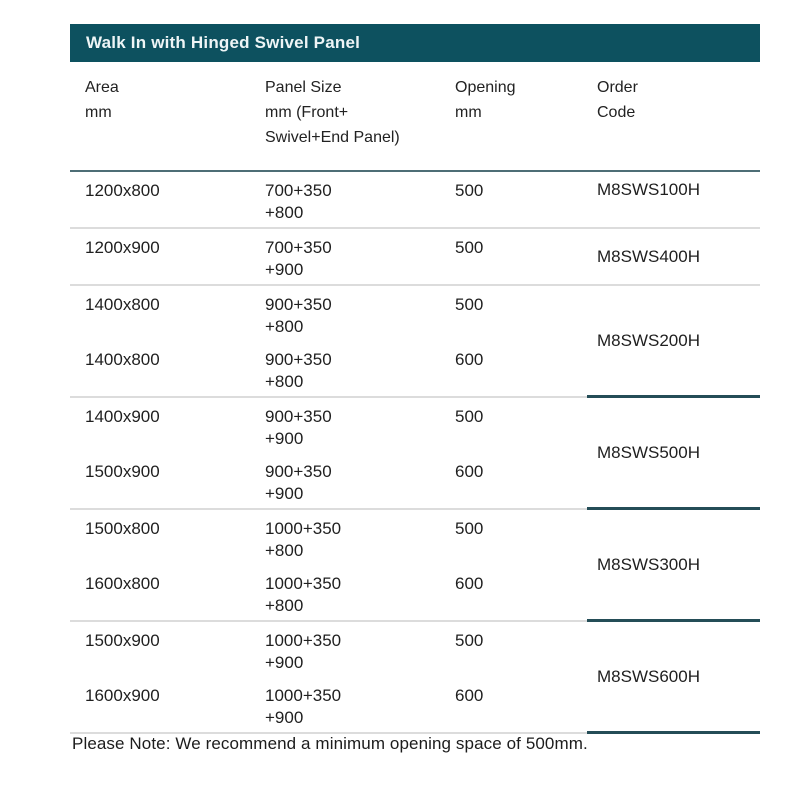  What do you see at coordinates (102, 100) in the screenshot?
I see `column-header-area: Area mm` at bounding box center [102, 100].